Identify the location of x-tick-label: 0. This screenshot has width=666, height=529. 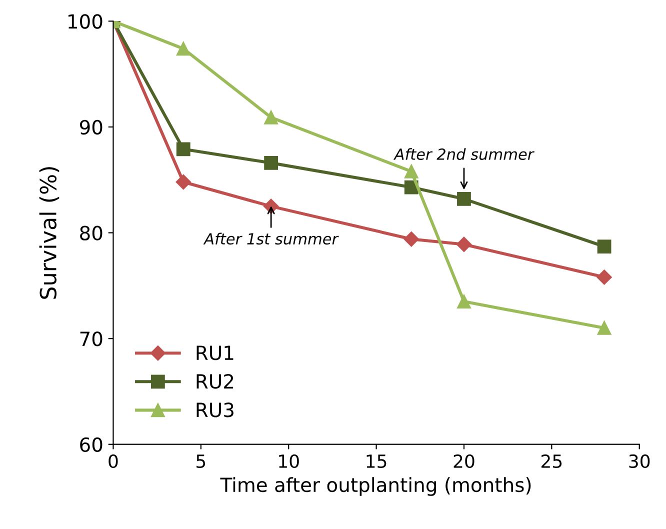
(113, 461).